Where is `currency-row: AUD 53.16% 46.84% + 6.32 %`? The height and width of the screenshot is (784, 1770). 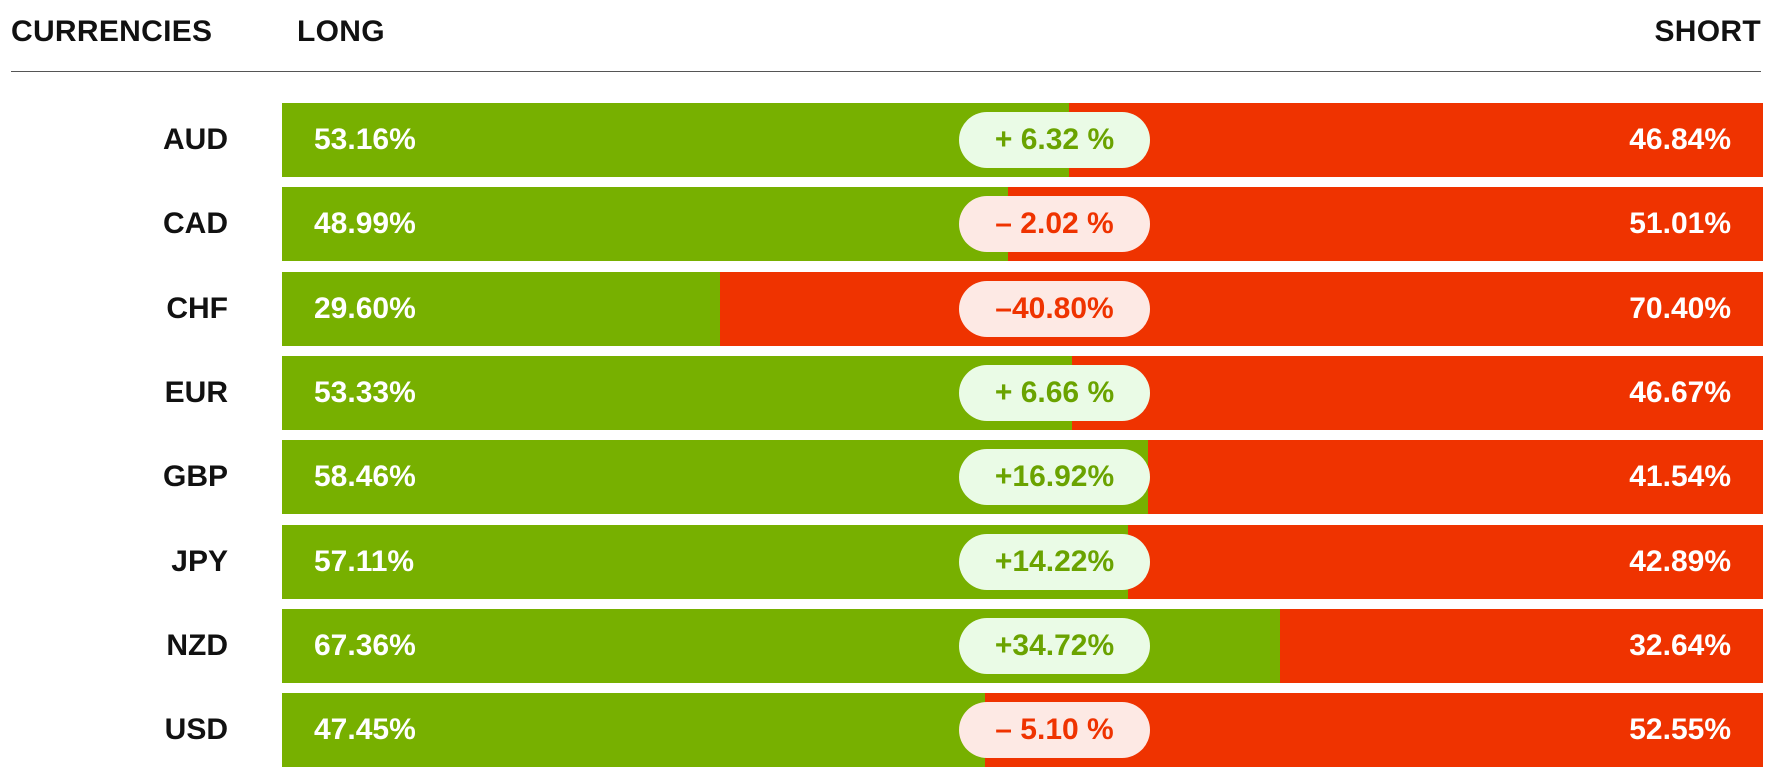 currency-row: AUD 53.16% 46.84% + 6.32 % is located at coordinates (885, 140).